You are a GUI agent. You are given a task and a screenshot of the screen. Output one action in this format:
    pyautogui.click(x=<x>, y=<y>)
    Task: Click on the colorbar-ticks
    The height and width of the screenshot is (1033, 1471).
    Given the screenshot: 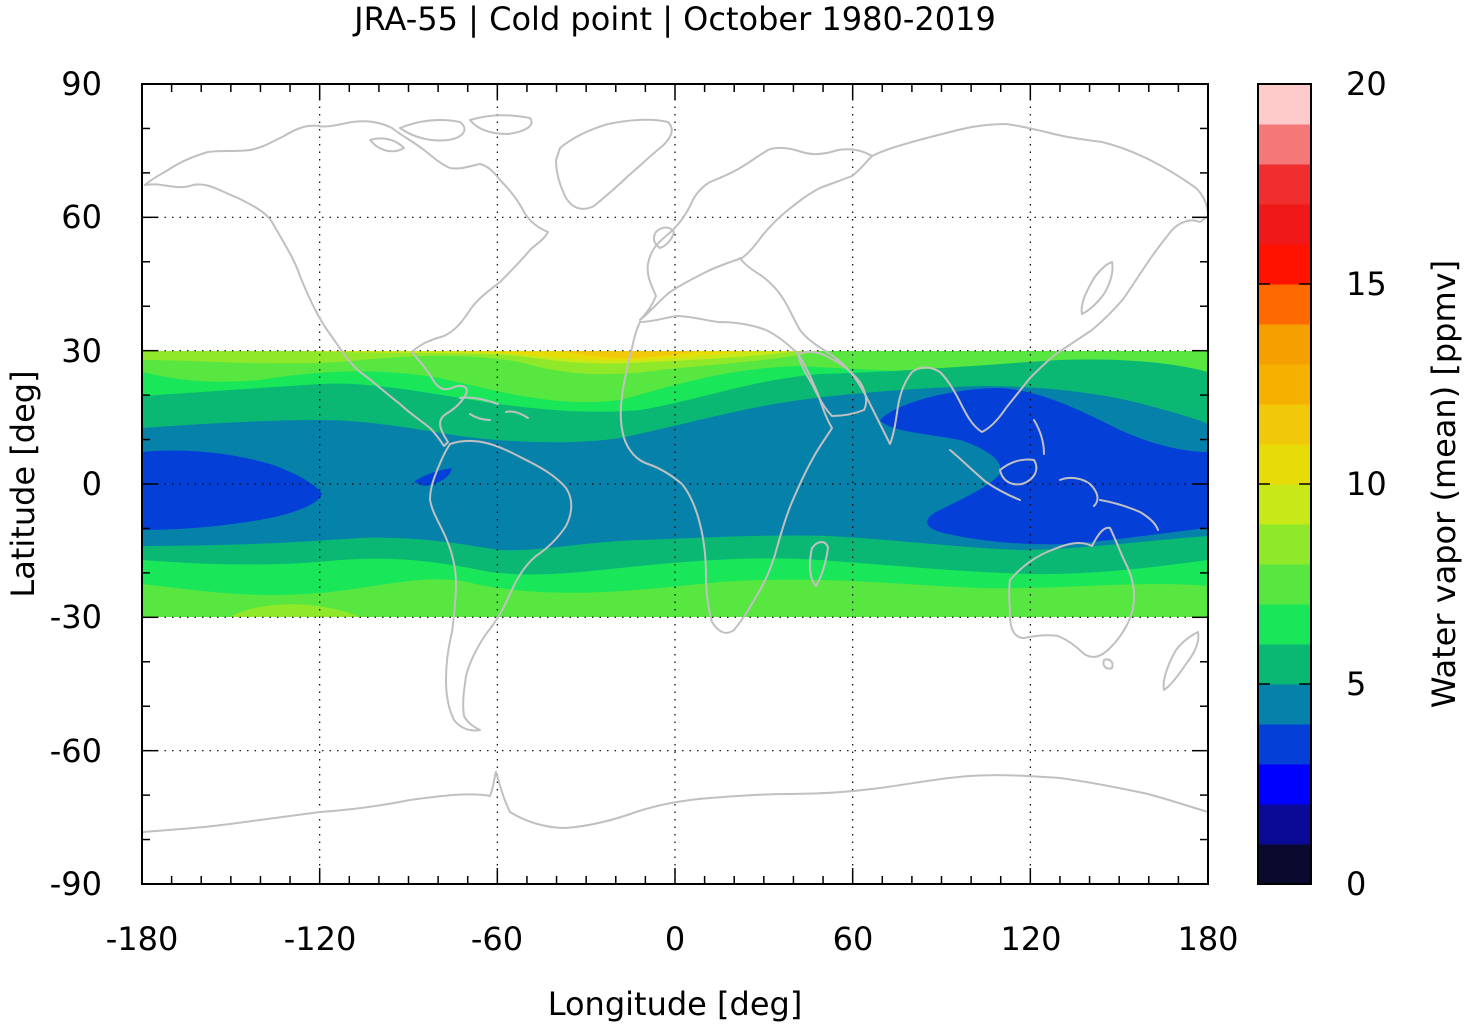 What is the action you would take?
    pyautogui.click(x=1284, y=484)
    